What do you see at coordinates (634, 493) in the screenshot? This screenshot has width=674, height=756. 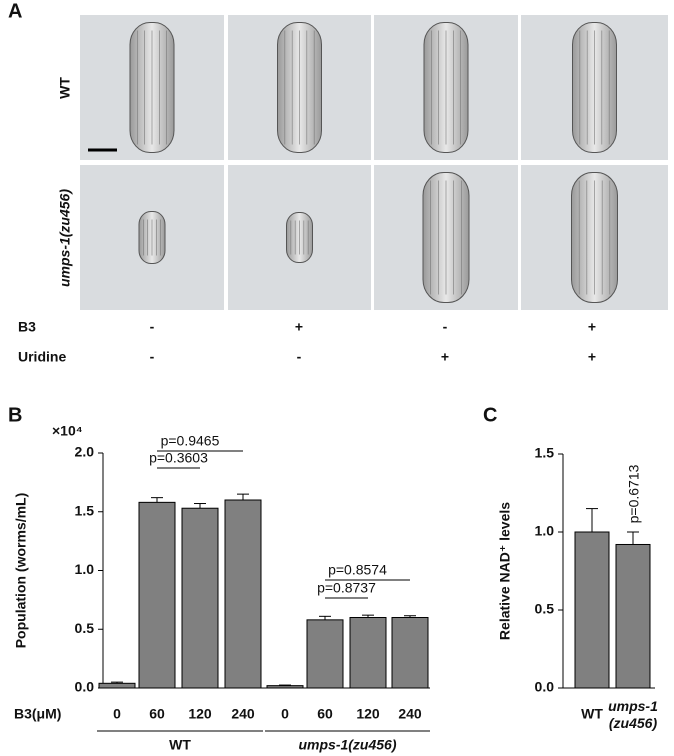 I see `p-value: p=0.6713` at bounding box center [634, 493].